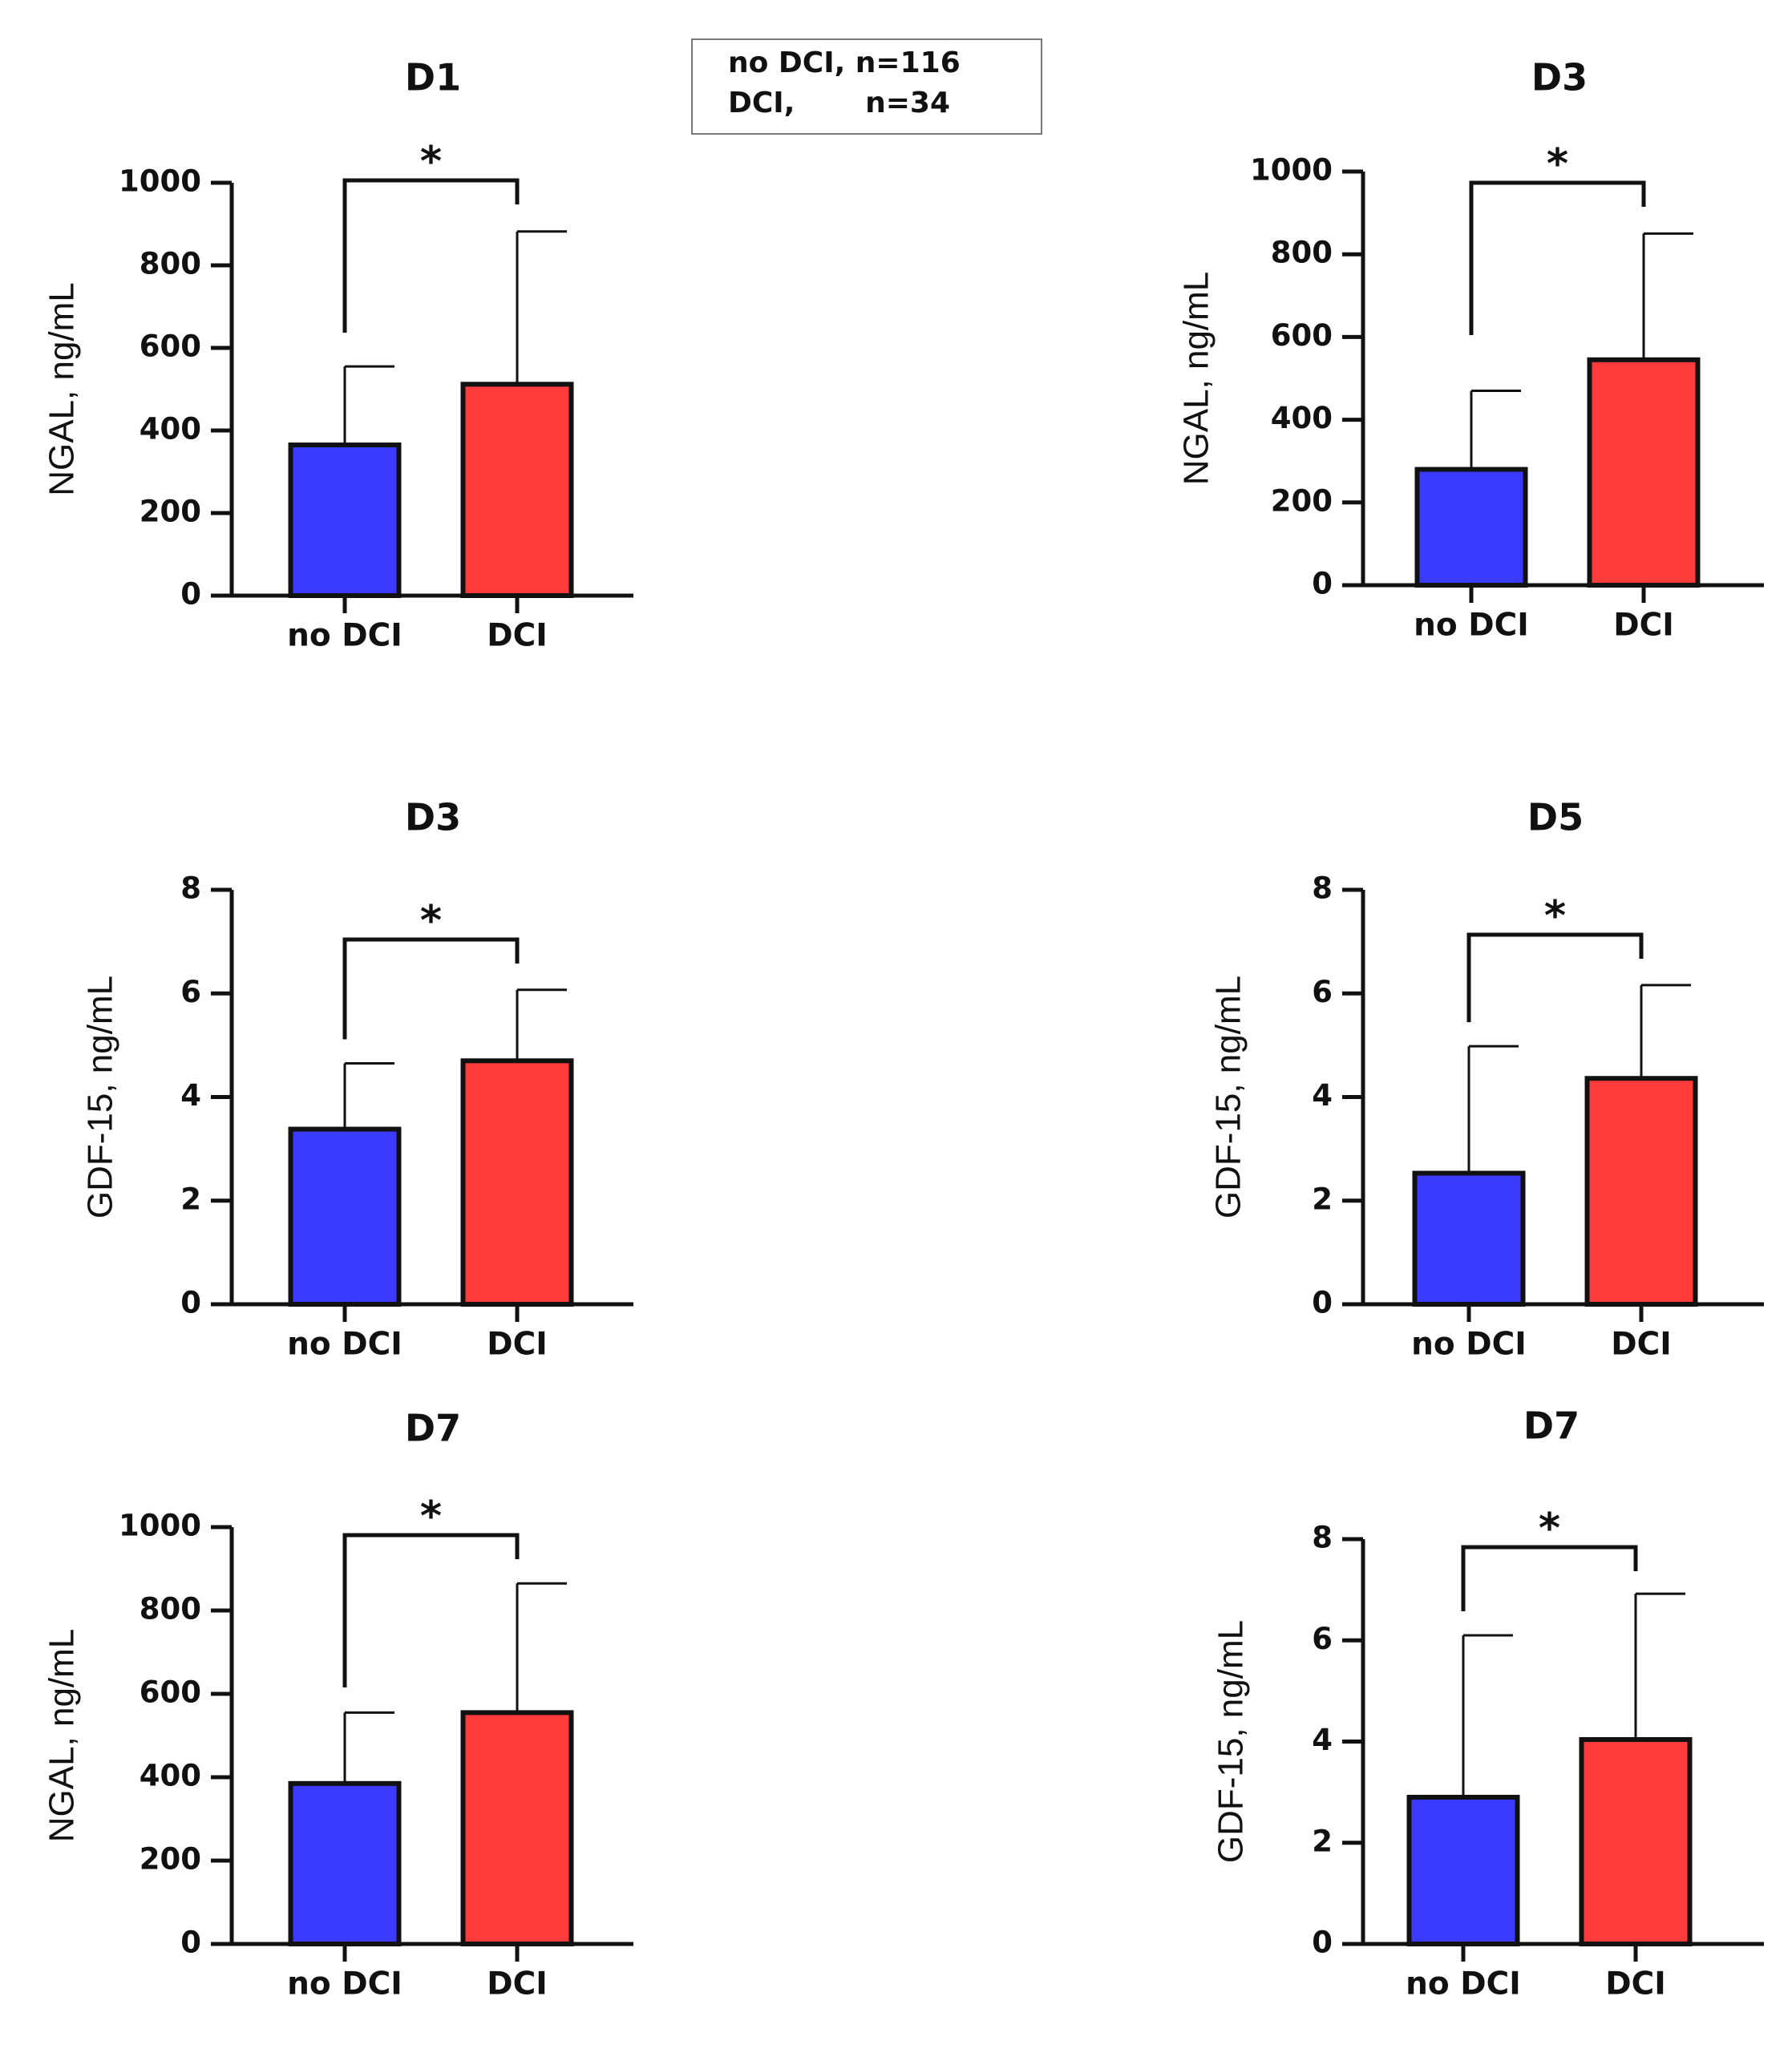  I want to click on legend-line-dci: DCI, n=34, so click(839, 103).